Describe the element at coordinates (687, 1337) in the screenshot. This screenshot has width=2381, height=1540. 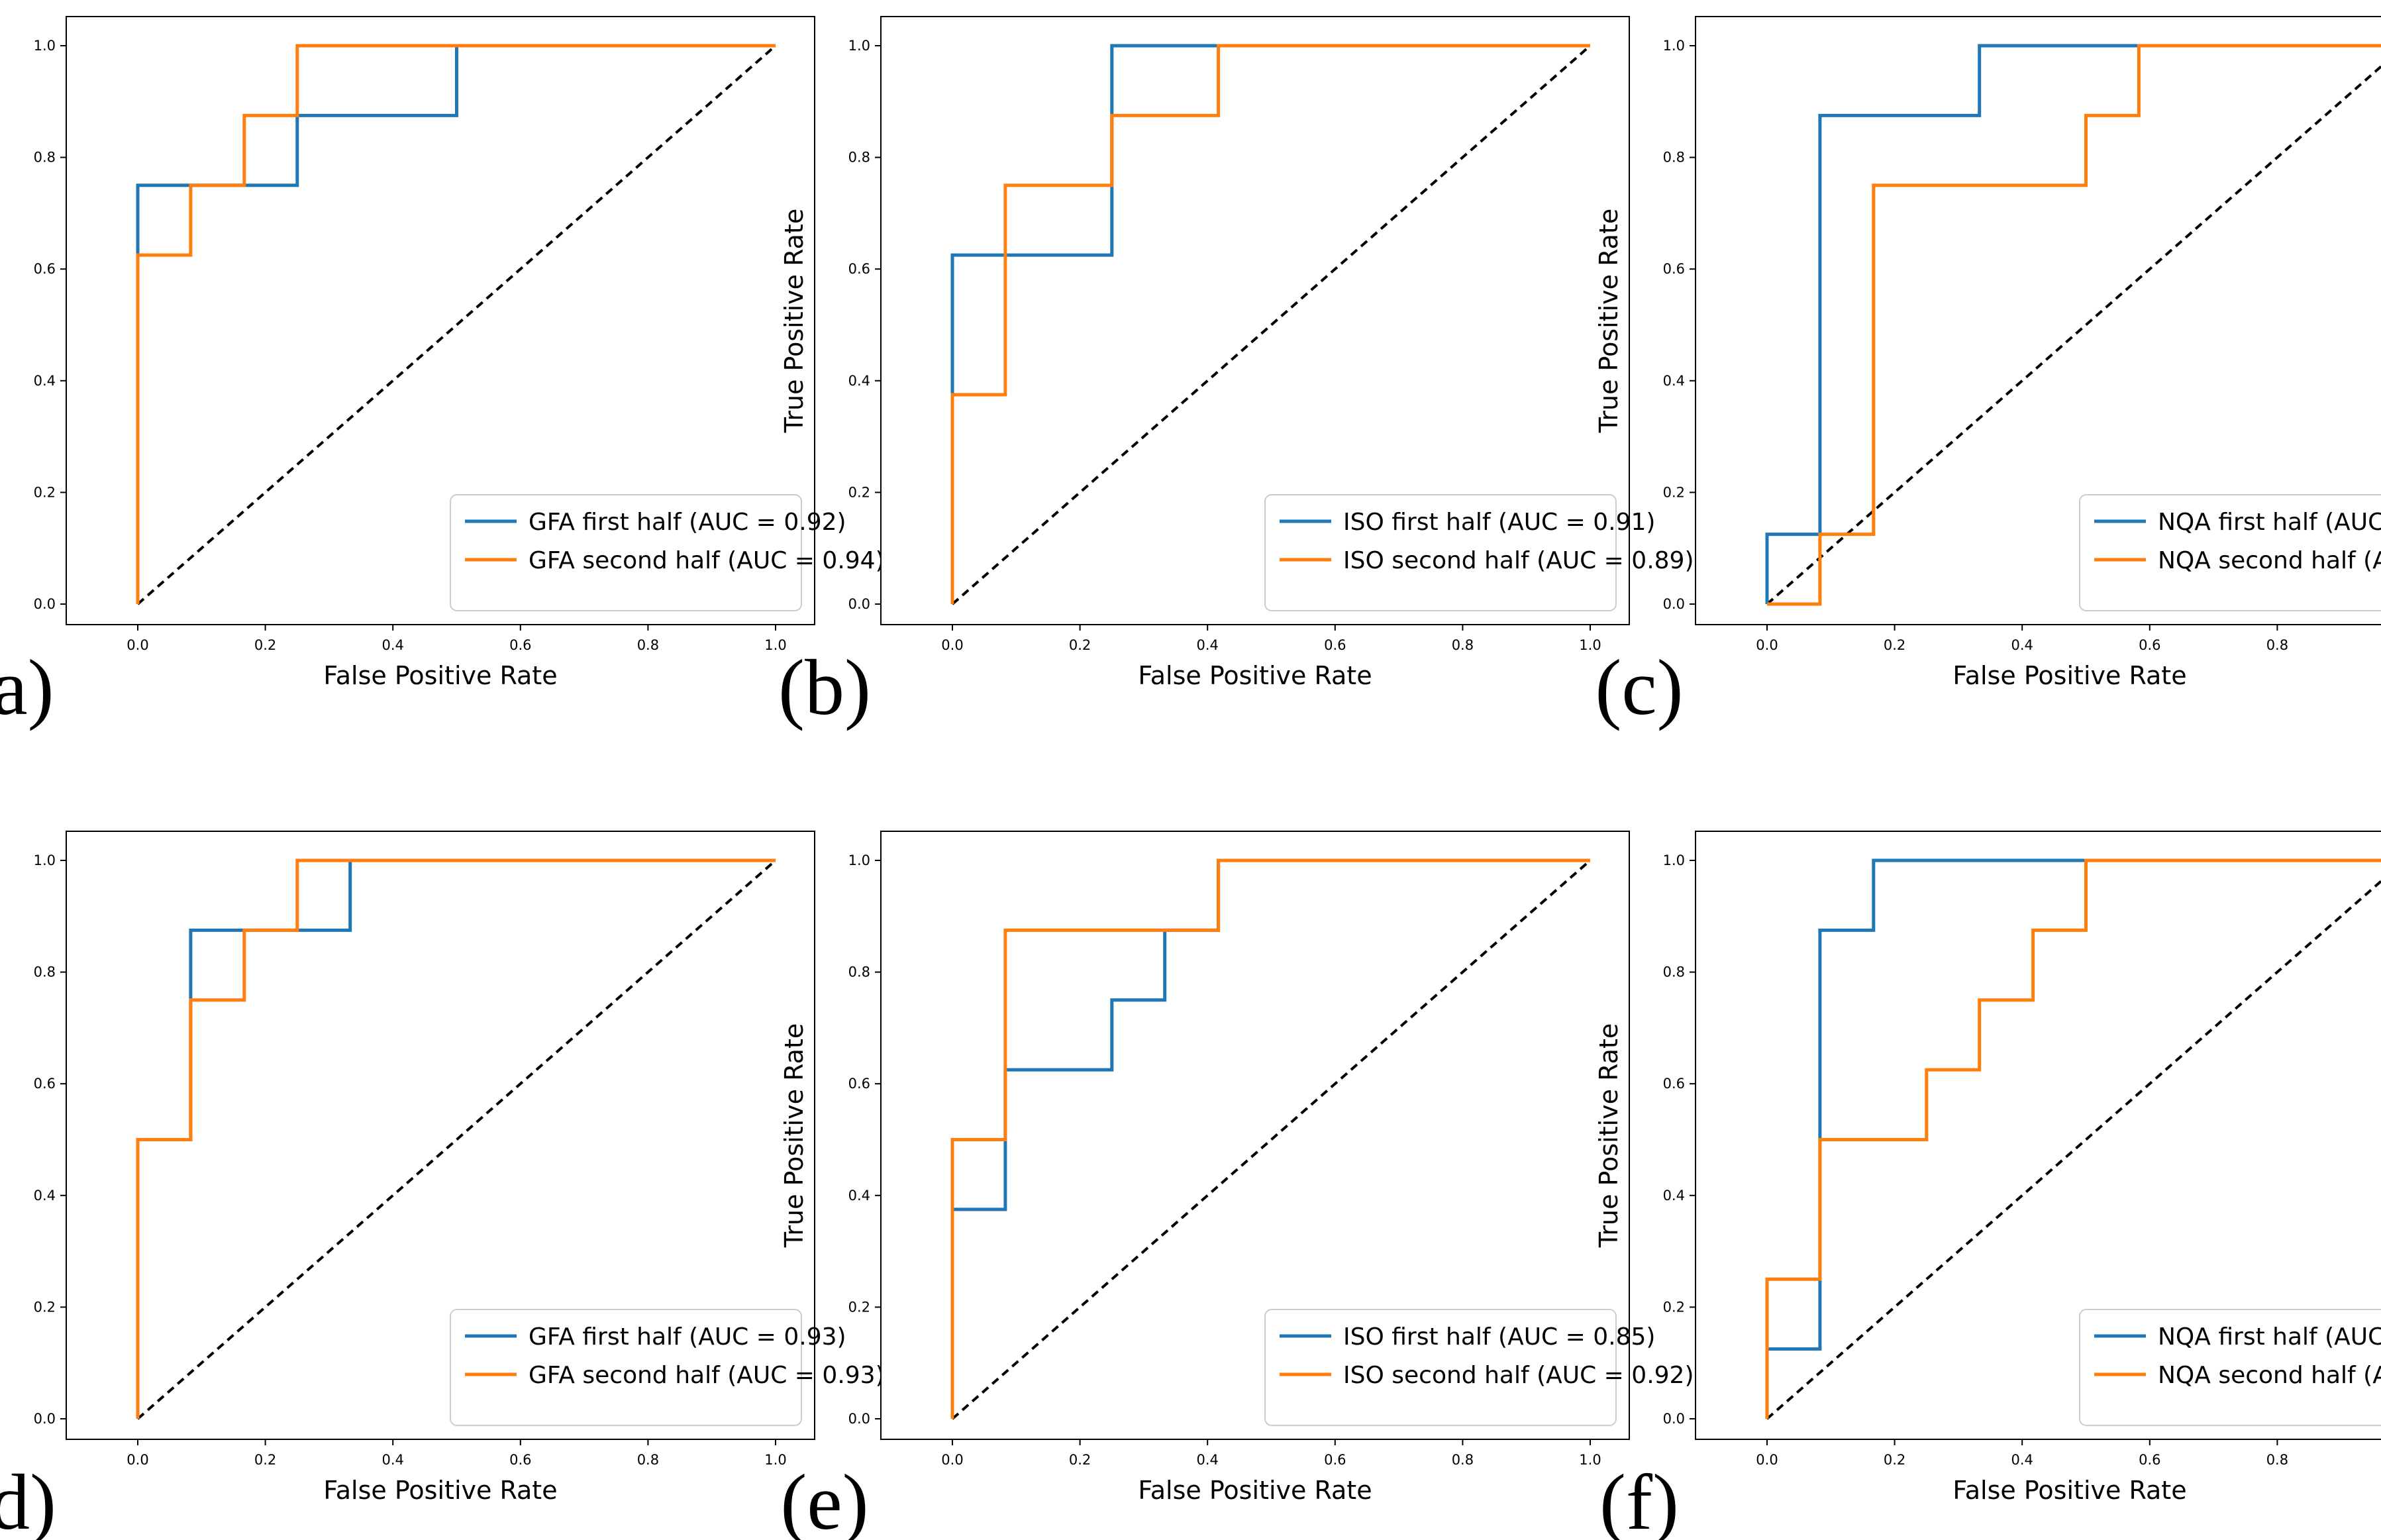
I see `legend-entry: GFA first half (AUC = 0.93)` at that location.